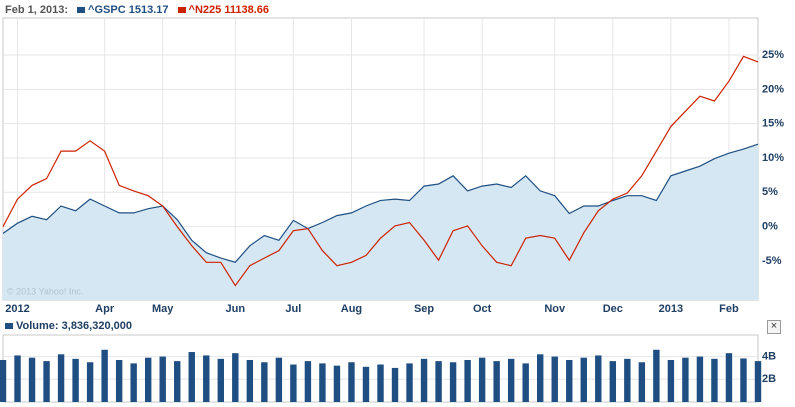  What do you see at coordinates (424, 309) in the screenshot?
I see `x-tick-label: Sep` at bounding box center [424, 309].